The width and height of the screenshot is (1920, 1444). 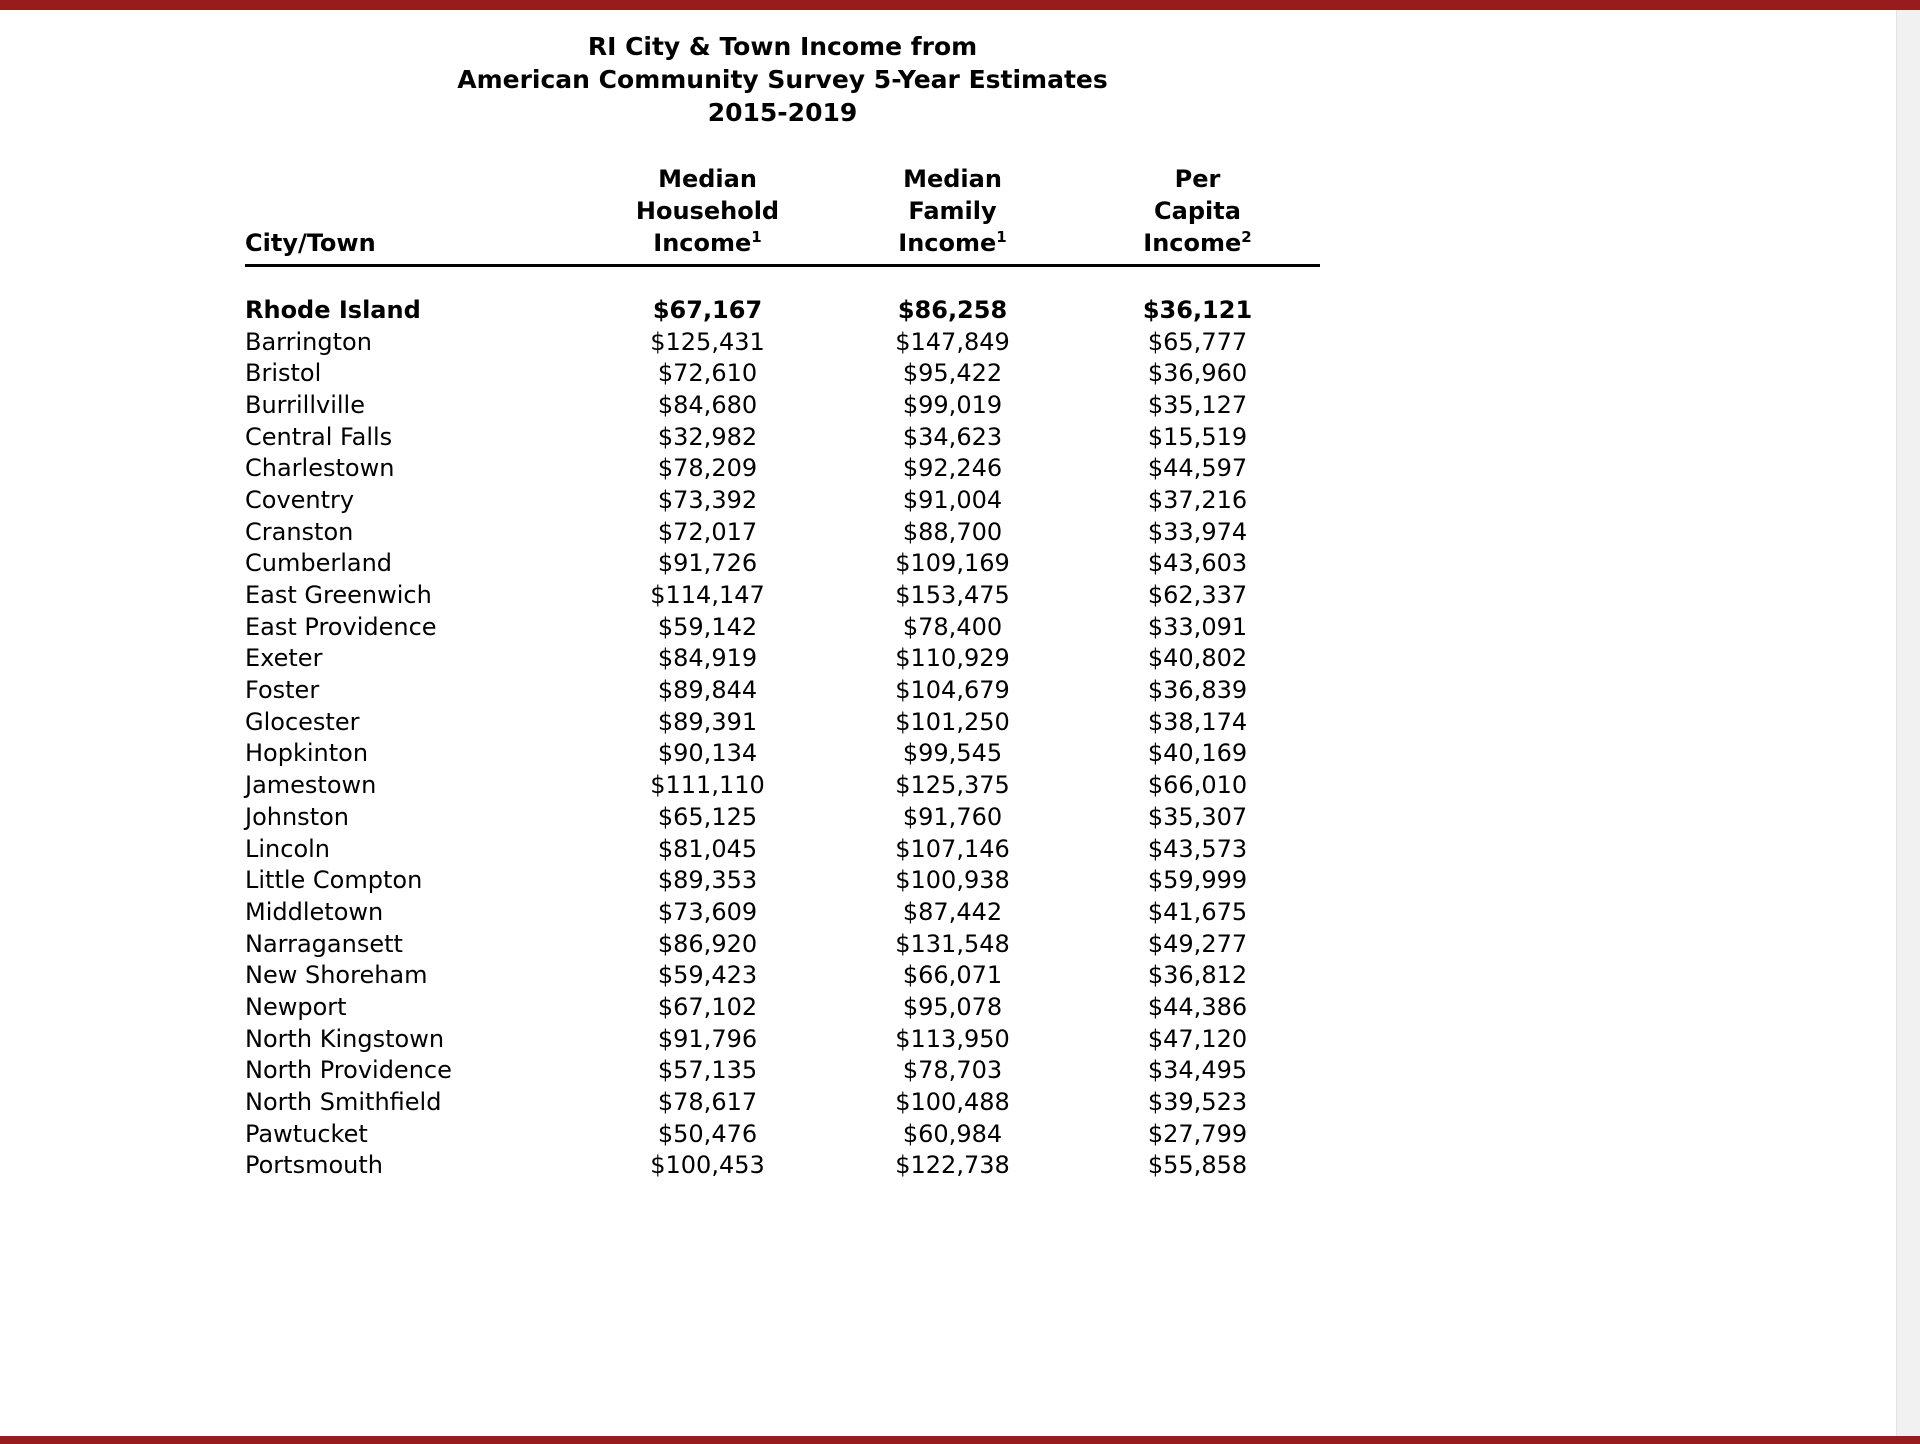 I want to click on per-capita-income-value: $44,597, so click(x=1197, y=468).